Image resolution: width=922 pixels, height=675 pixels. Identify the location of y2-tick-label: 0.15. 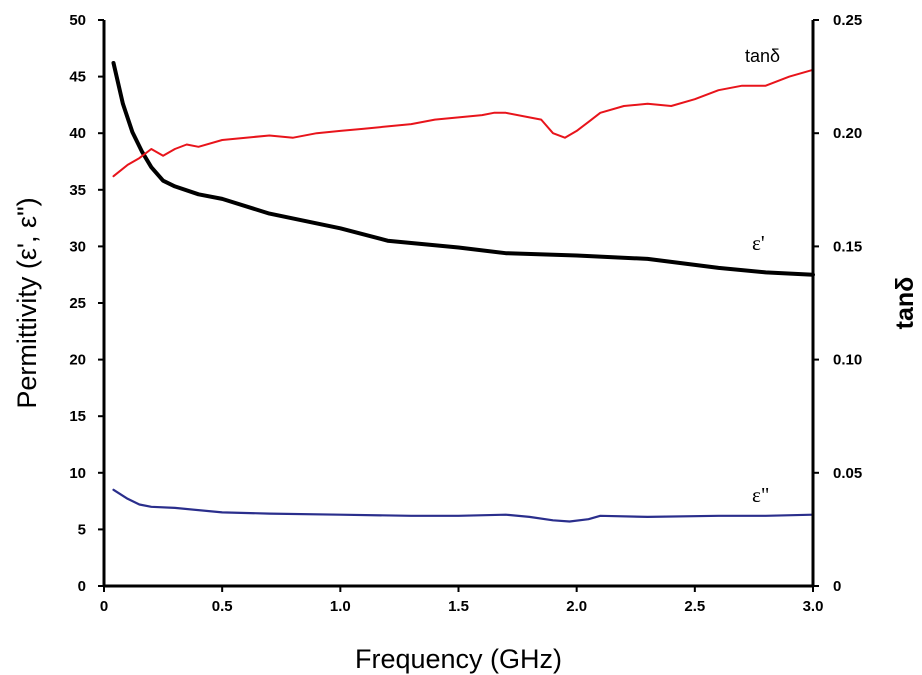
(847, 246).